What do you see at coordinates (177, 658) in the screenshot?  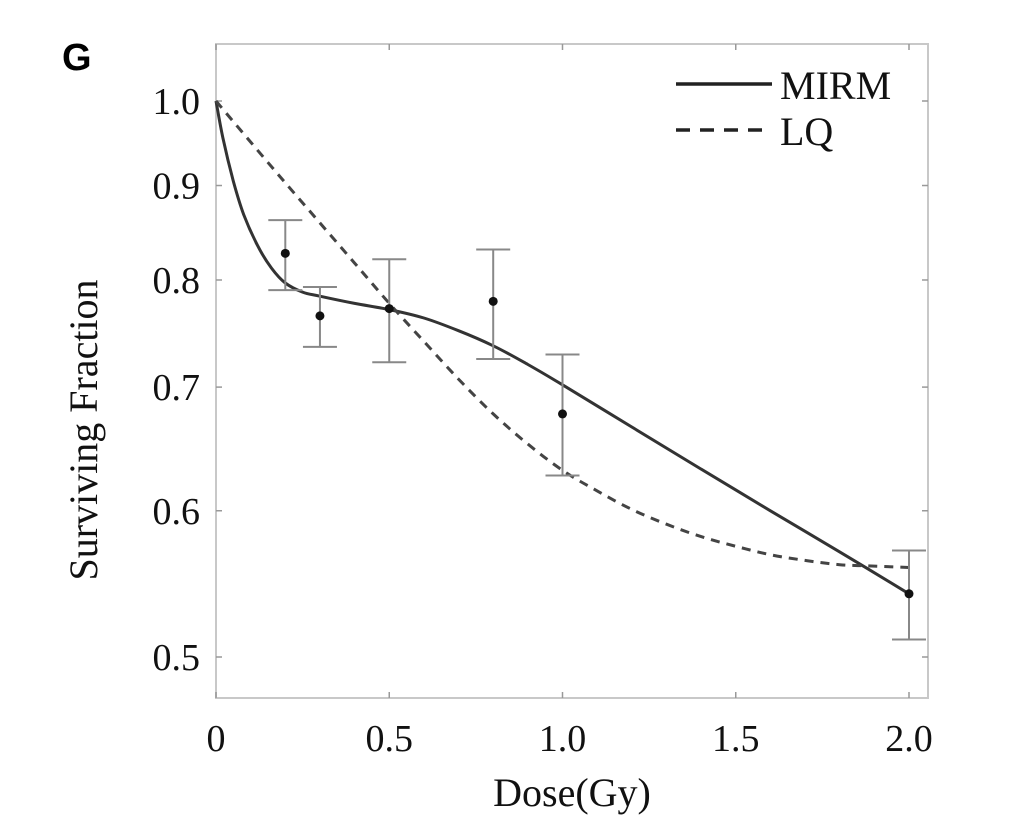 I see `y-tick-label: 0.5` at bounding box center [177, 658].